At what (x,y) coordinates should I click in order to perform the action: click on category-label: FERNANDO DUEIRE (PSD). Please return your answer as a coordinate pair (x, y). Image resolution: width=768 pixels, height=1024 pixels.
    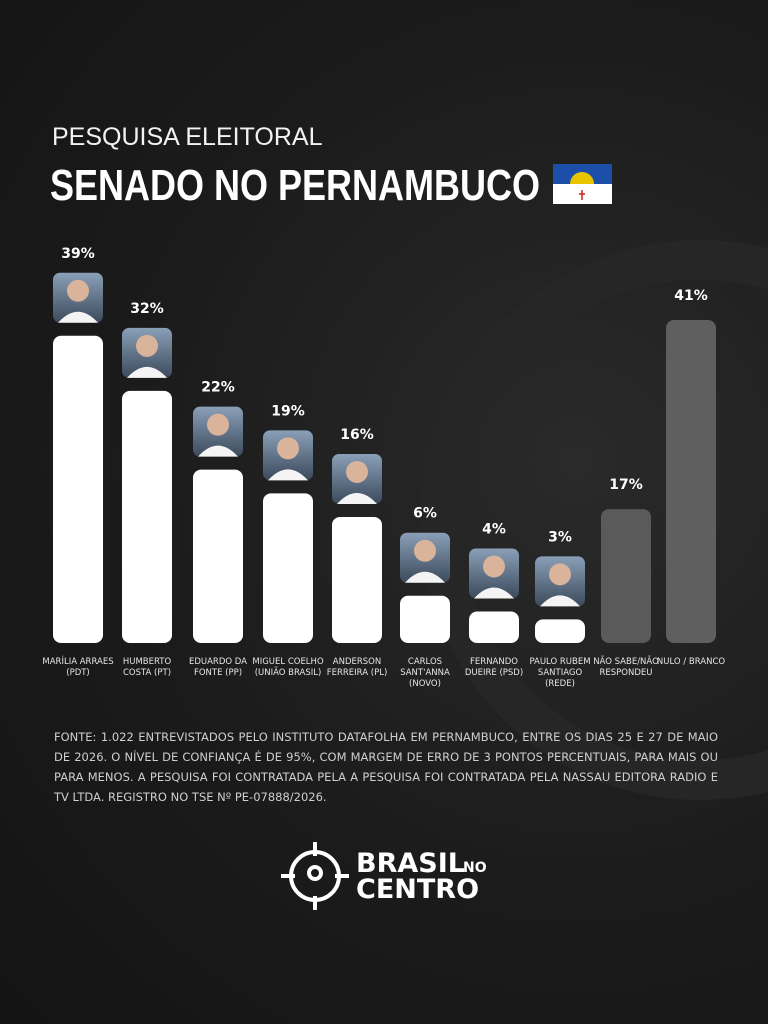
    Looking at the image, I should click on (494, 667).